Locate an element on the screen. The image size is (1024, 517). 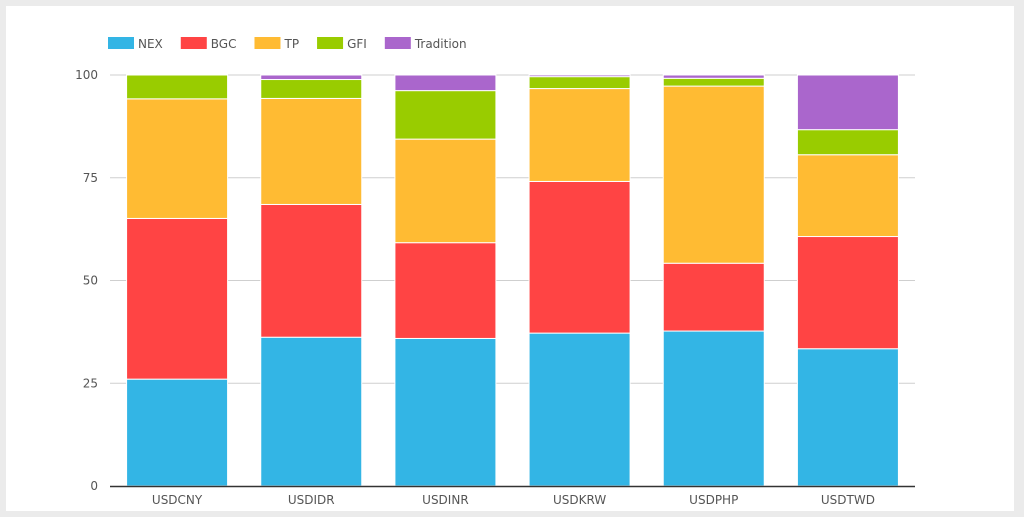
bar-usdkrw-nex is located at coordinates (579, 409).